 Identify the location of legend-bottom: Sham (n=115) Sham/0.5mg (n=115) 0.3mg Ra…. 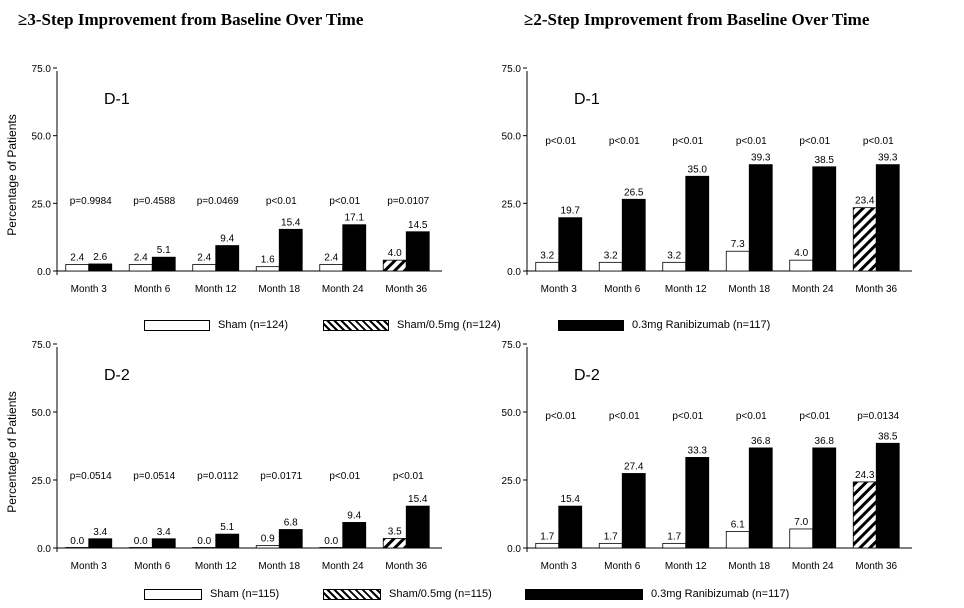
(482, 598).